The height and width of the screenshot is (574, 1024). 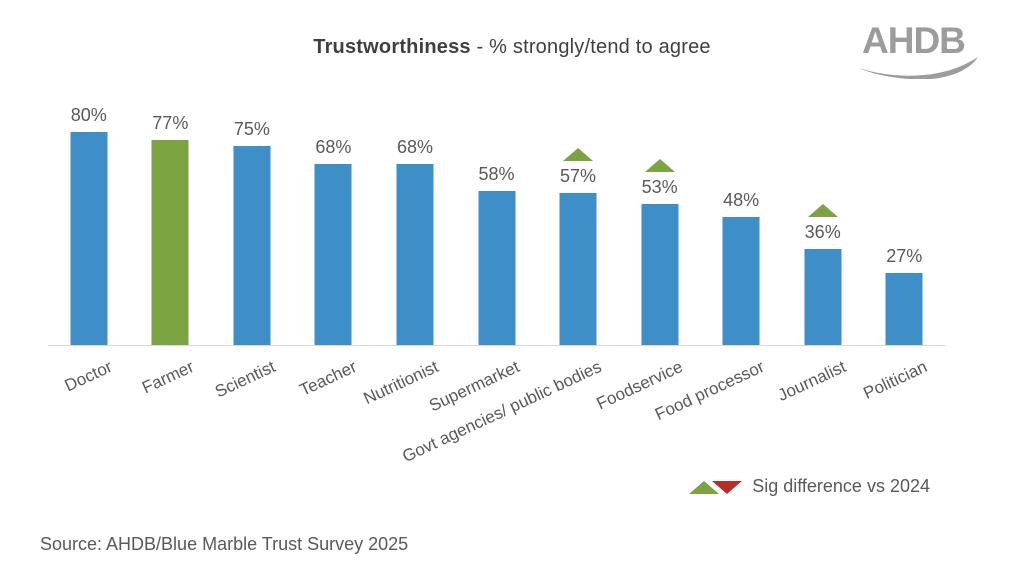 What do you see at coordinates (333, 254) in the screenshot?
I see `bar-teacher` at bounding box center [333, 254].